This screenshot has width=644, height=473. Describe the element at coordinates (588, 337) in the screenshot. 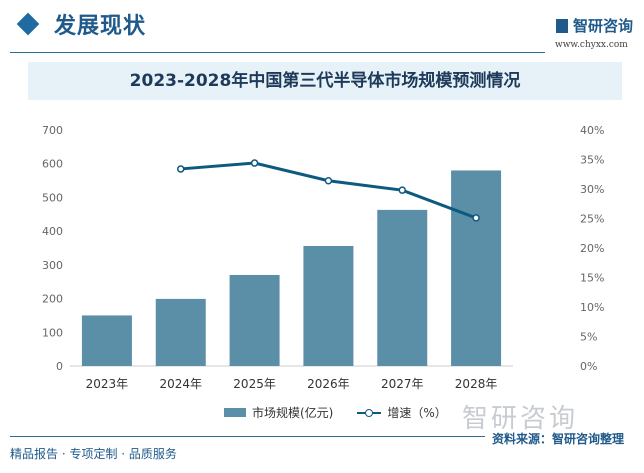

I see `y2-tick-label: 5%` at that location.